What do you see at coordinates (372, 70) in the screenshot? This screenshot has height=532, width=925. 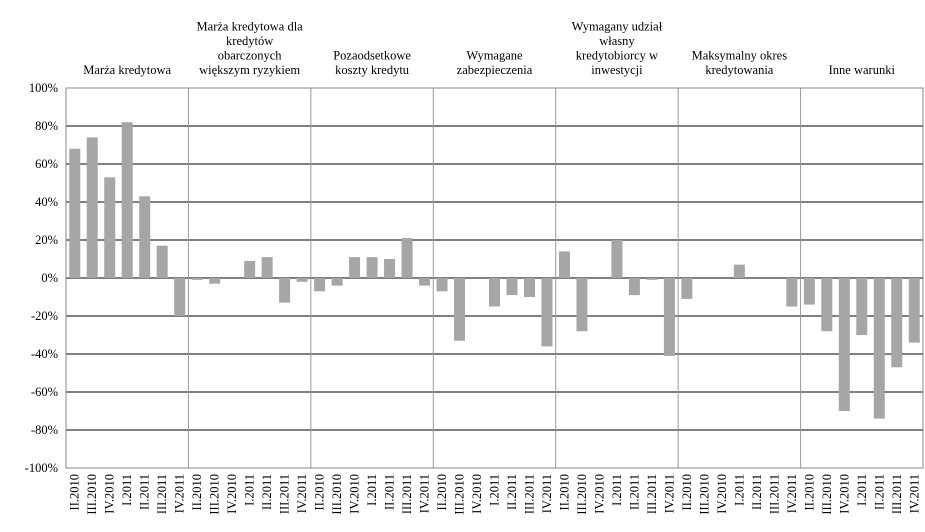 I see `group-label: koszty kredytu` at bounding box center [372, 70].